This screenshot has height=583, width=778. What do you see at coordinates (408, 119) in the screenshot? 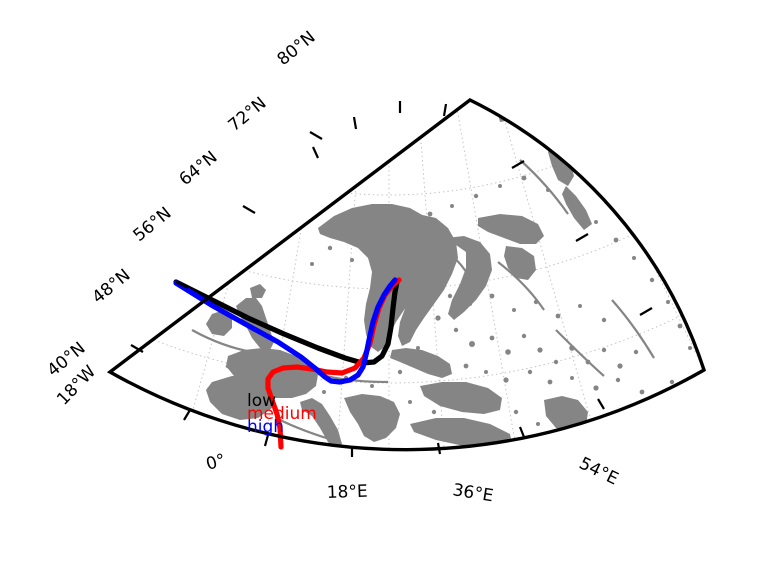
I see `svalbard-b` at bounding box center [408, 119].